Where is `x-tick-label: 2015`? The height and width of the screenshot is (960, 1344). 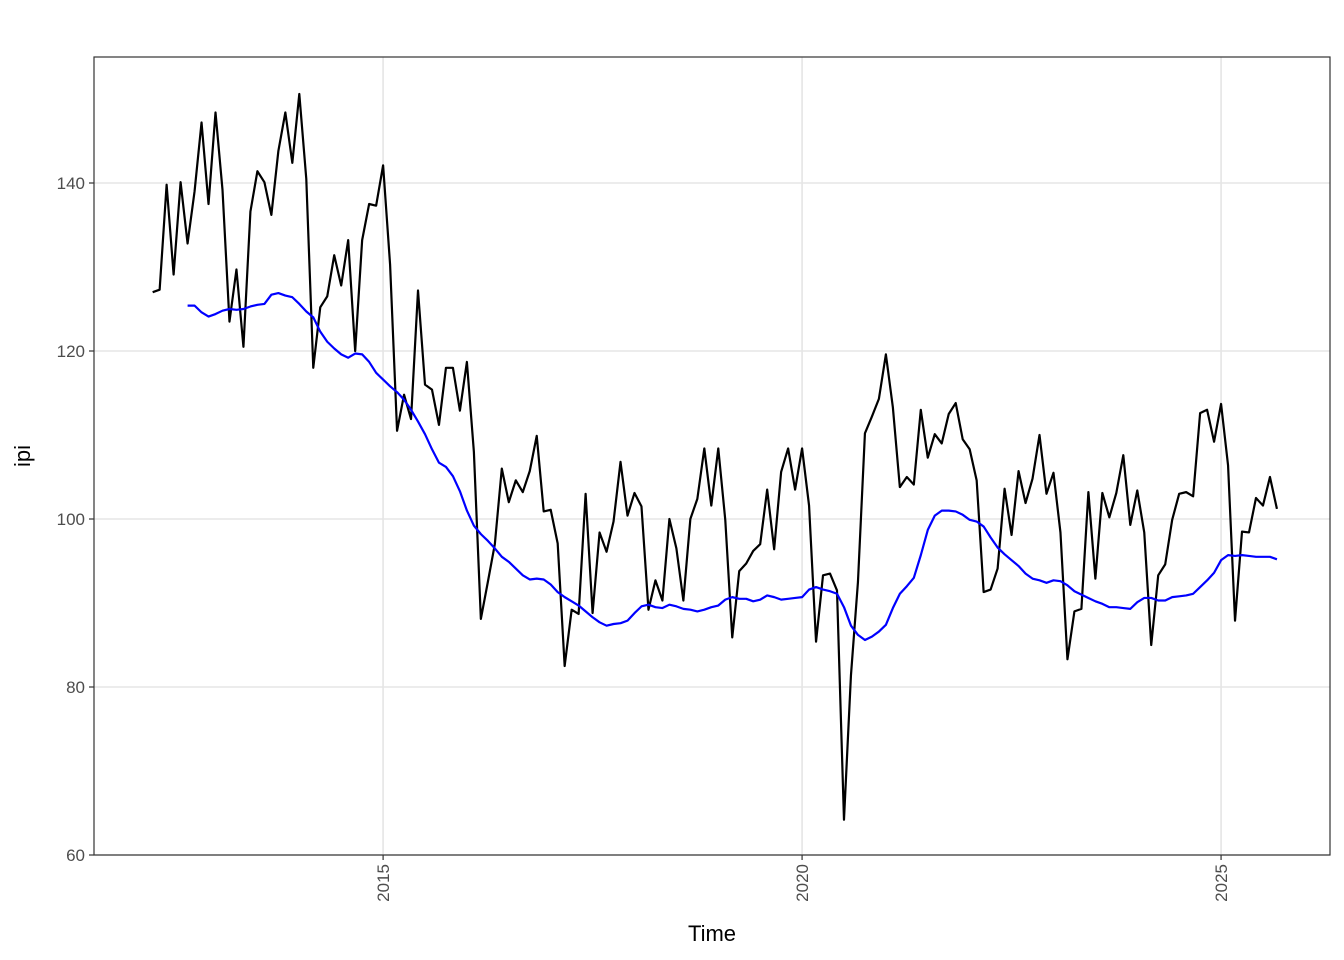
x-tick-label: 2015 is located at coordinates (383, 883).